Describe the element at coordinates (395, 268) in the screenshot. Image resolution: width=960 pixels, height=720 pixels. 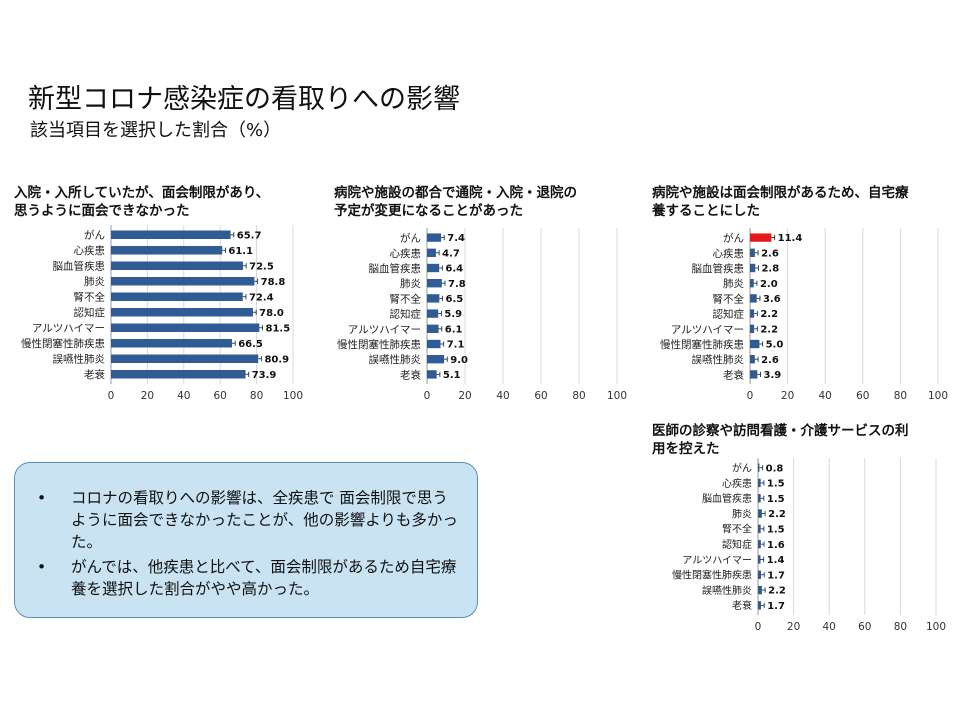
I see `chart-2-category-label: 脳血管疾患` at that location.